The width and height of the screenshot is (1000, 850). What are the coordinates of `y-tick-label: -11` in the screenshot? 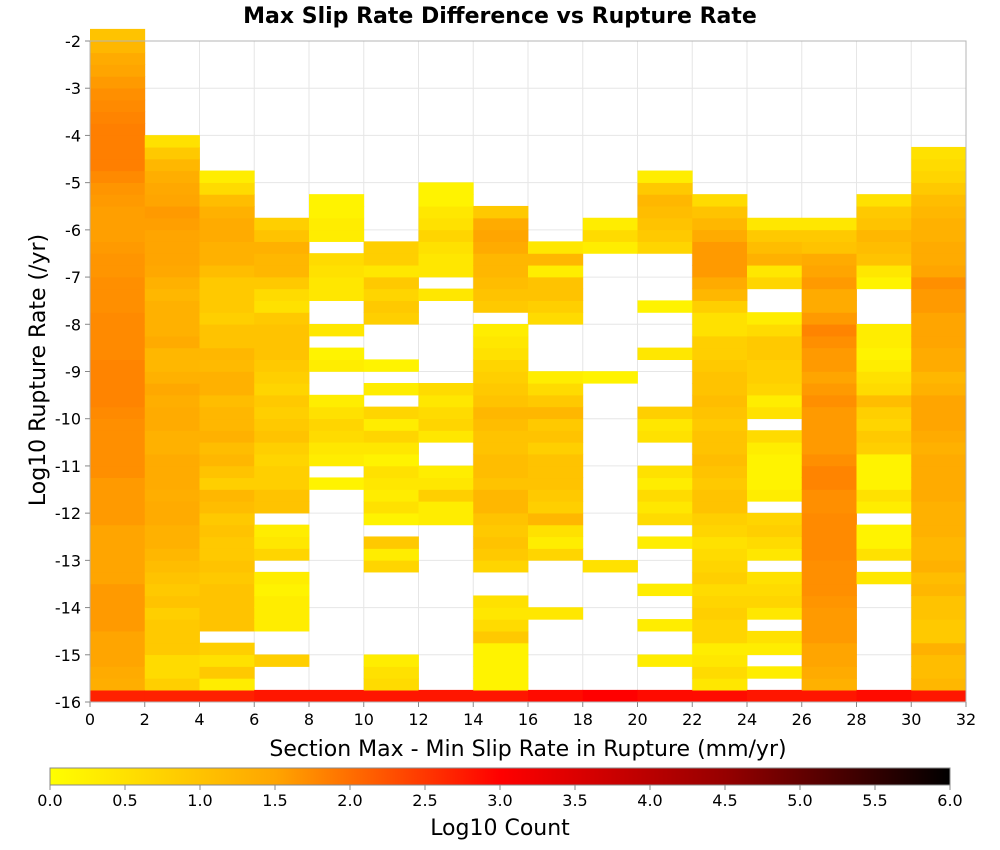 It's located at (68, 466).